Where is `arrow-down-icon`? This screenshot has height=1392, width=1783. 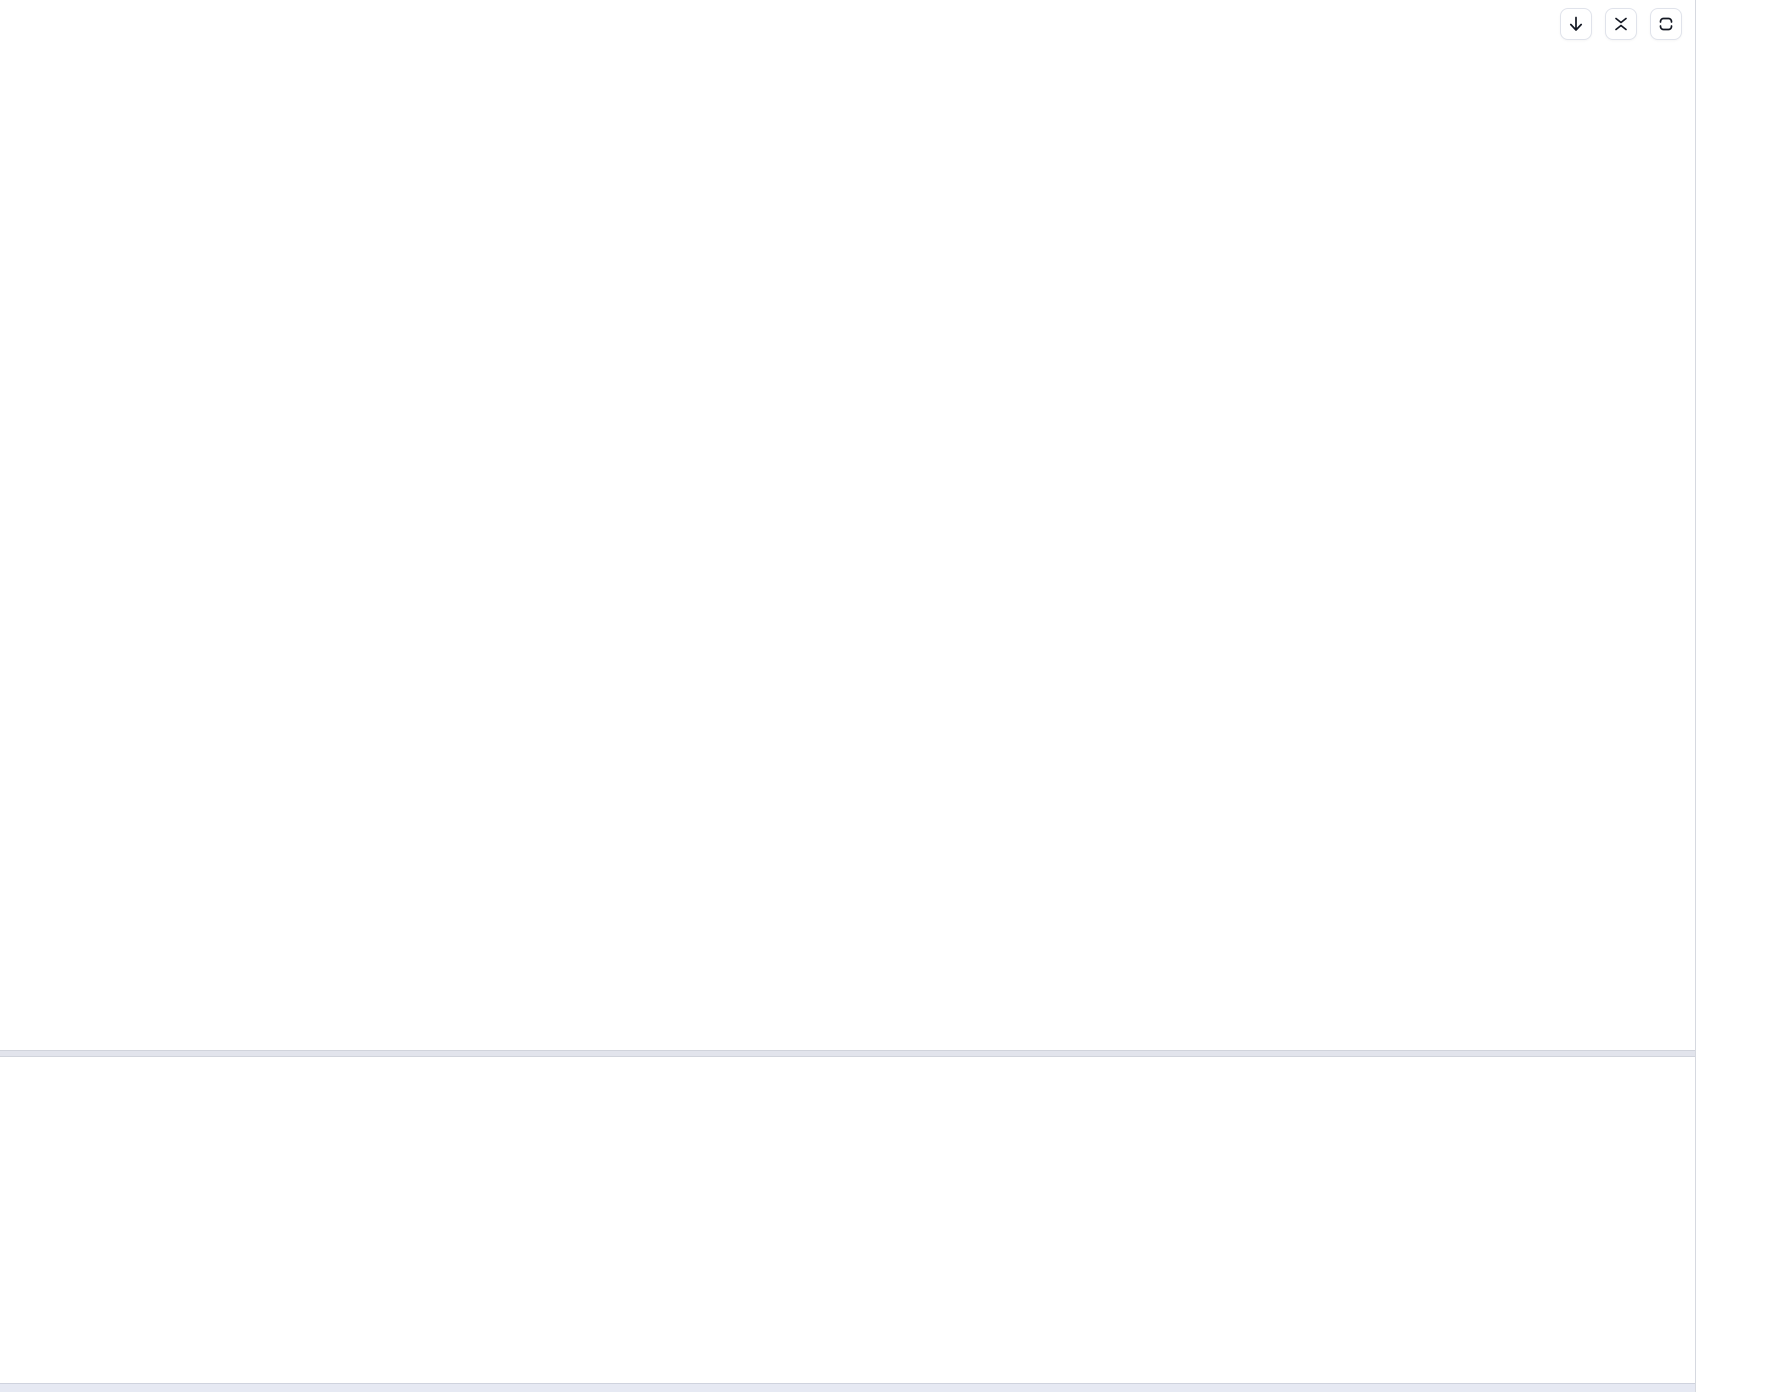
arrow-down-icon is located at coordinates (1576, 24).